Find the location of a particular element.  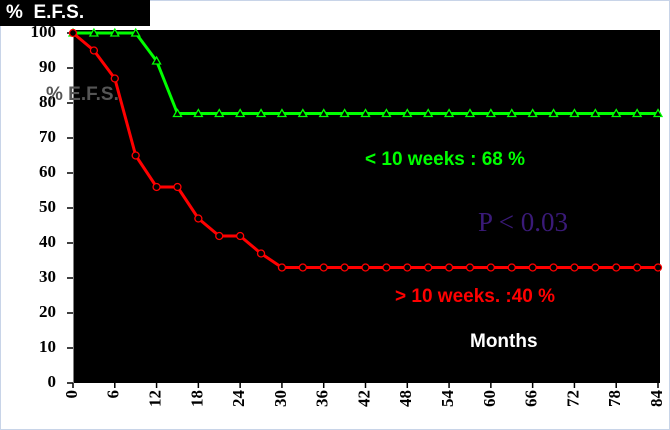

y-axis-label: % E.F.S. is located at coordinates (82, 94).